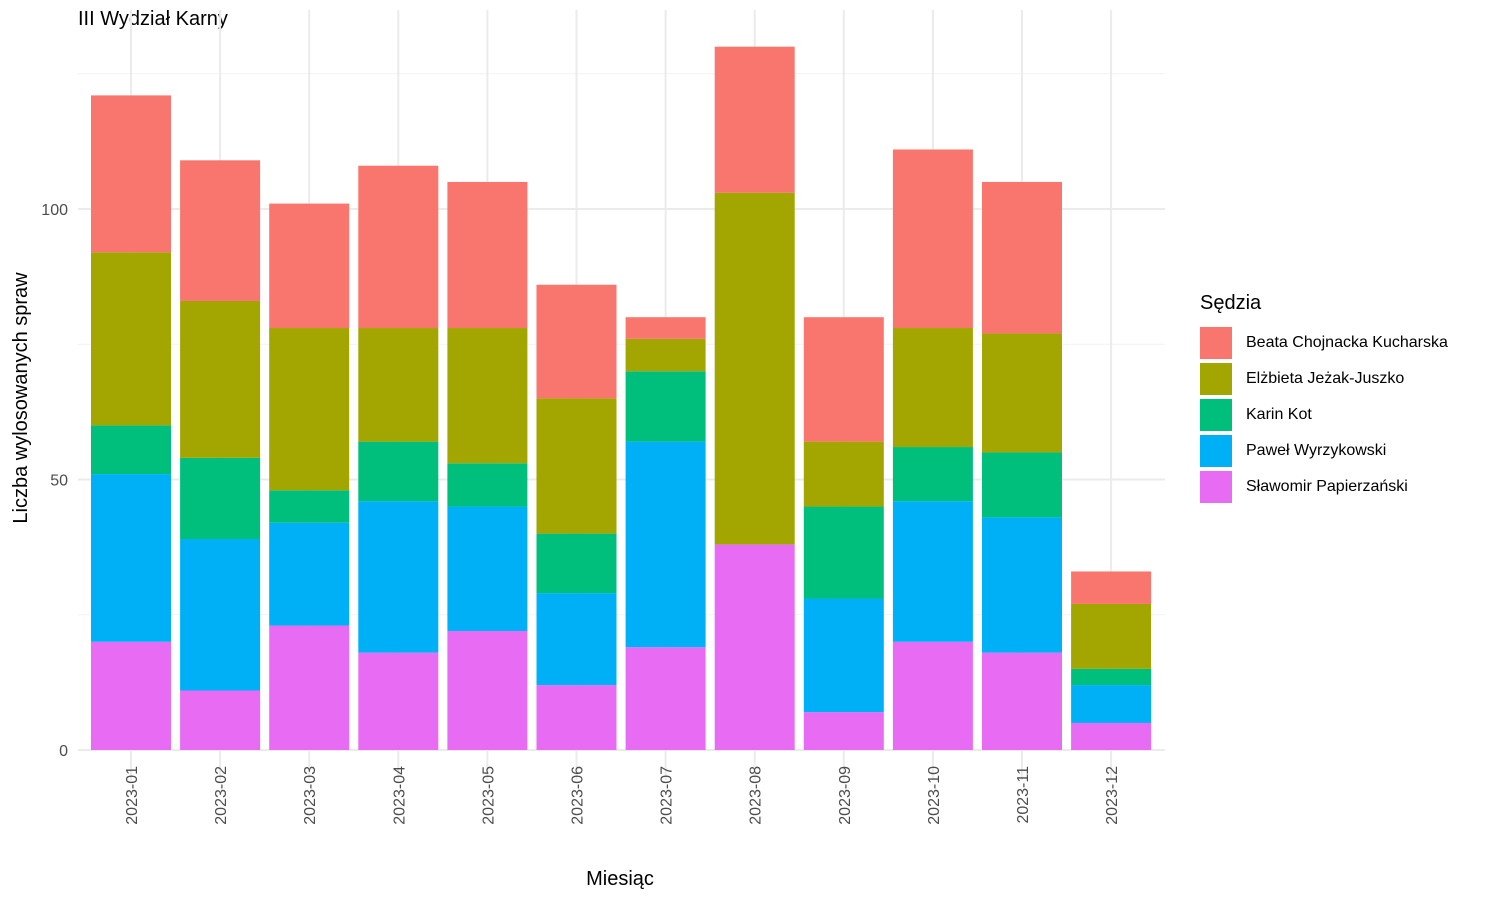  What do you see at coordinates (221, 795) in the screenshot?
I see `x-tick-label: 2023-02` at bounding box center [221, 795].